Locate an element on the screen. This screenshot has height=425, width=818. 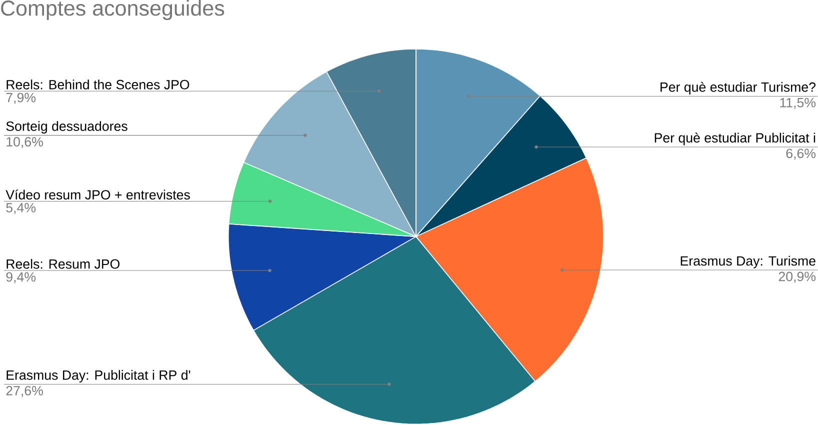
slice-label: Vídeo resum JPO + entrevistes is located at coordinates (98, 195).